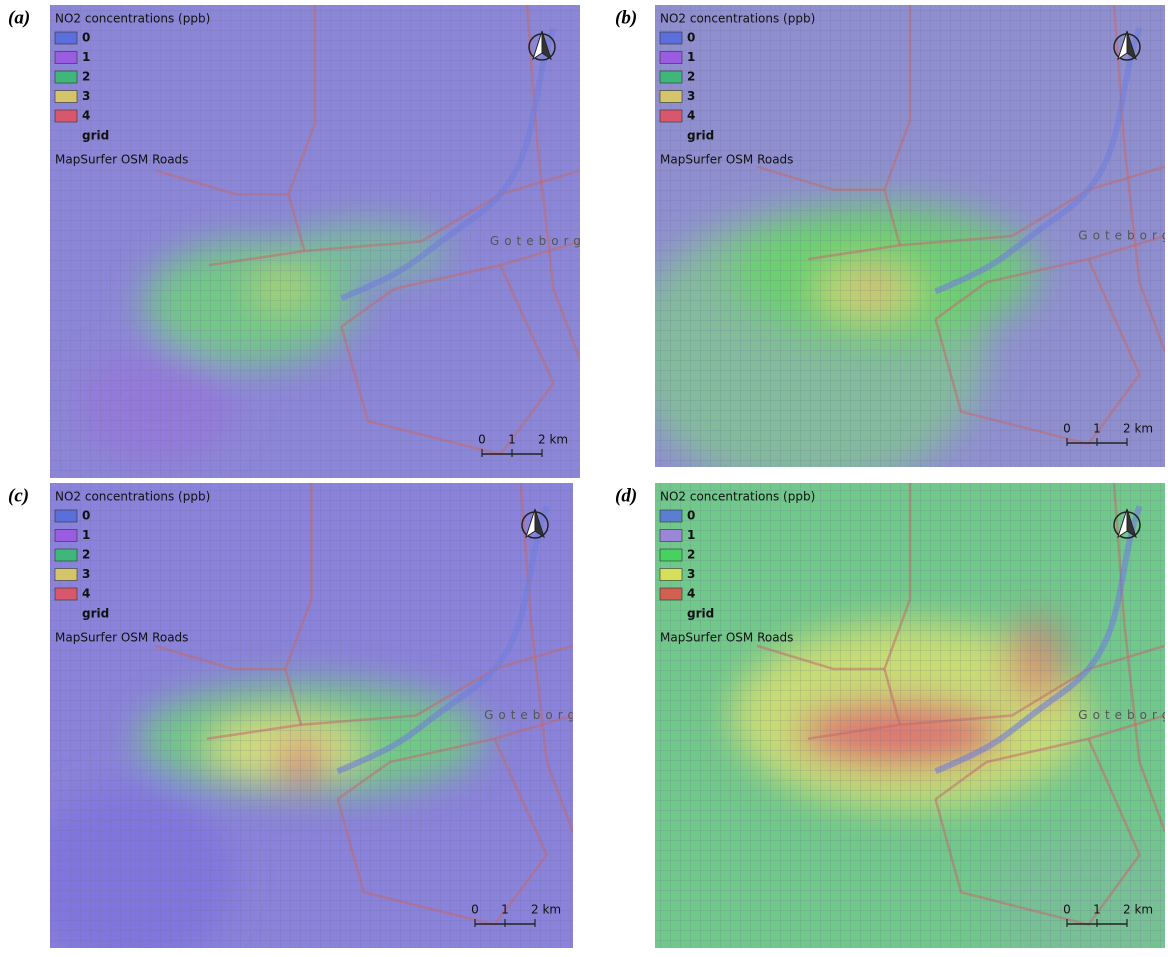 The width and height of the screenshot is (1168, 957). Describe the element at coordinates (626, 17) in the screenshot. I see `panel-label: (b)` at that location.